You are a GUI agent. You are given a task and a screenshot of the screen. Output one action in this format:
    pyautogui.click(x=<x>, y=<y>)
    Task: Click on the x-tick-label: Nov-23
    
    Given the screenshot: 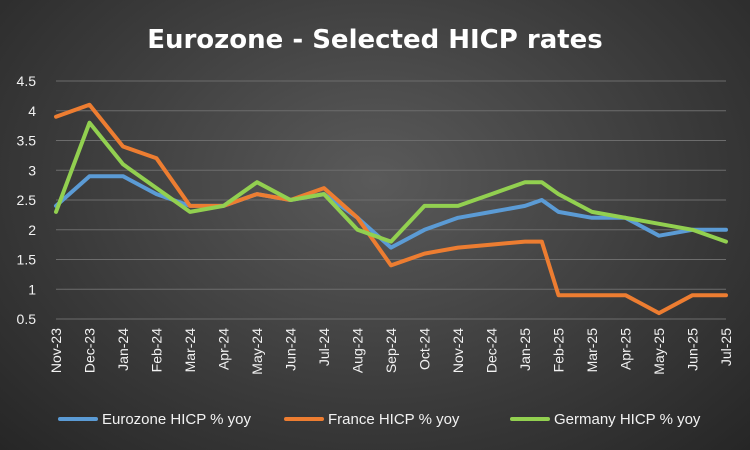 What is the action you would take?
    pyautogui.click(x=56, y=350)
    